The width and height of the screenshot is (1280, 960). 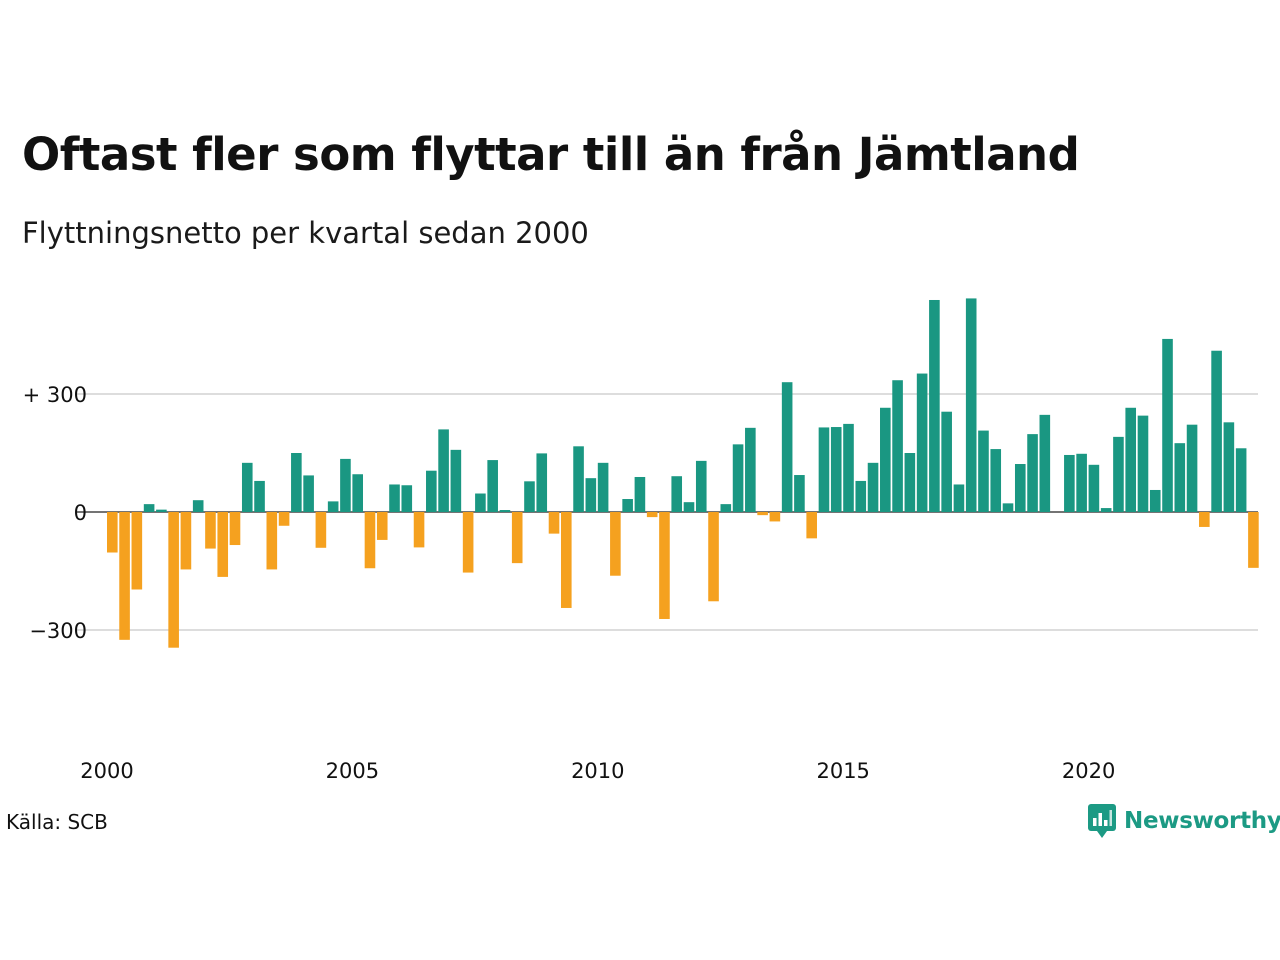 I want to click on bar-2015-k2, so click(x=861, y=496).